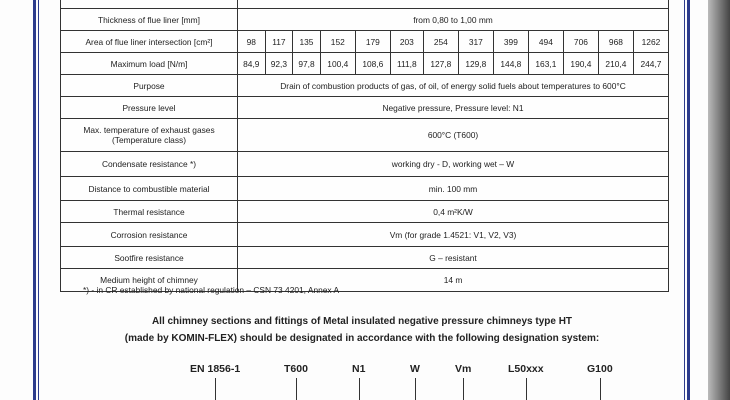 The width and height of the screenshot is (730, 400). I want to click on load-cell: 84,9, so click(251, 63).